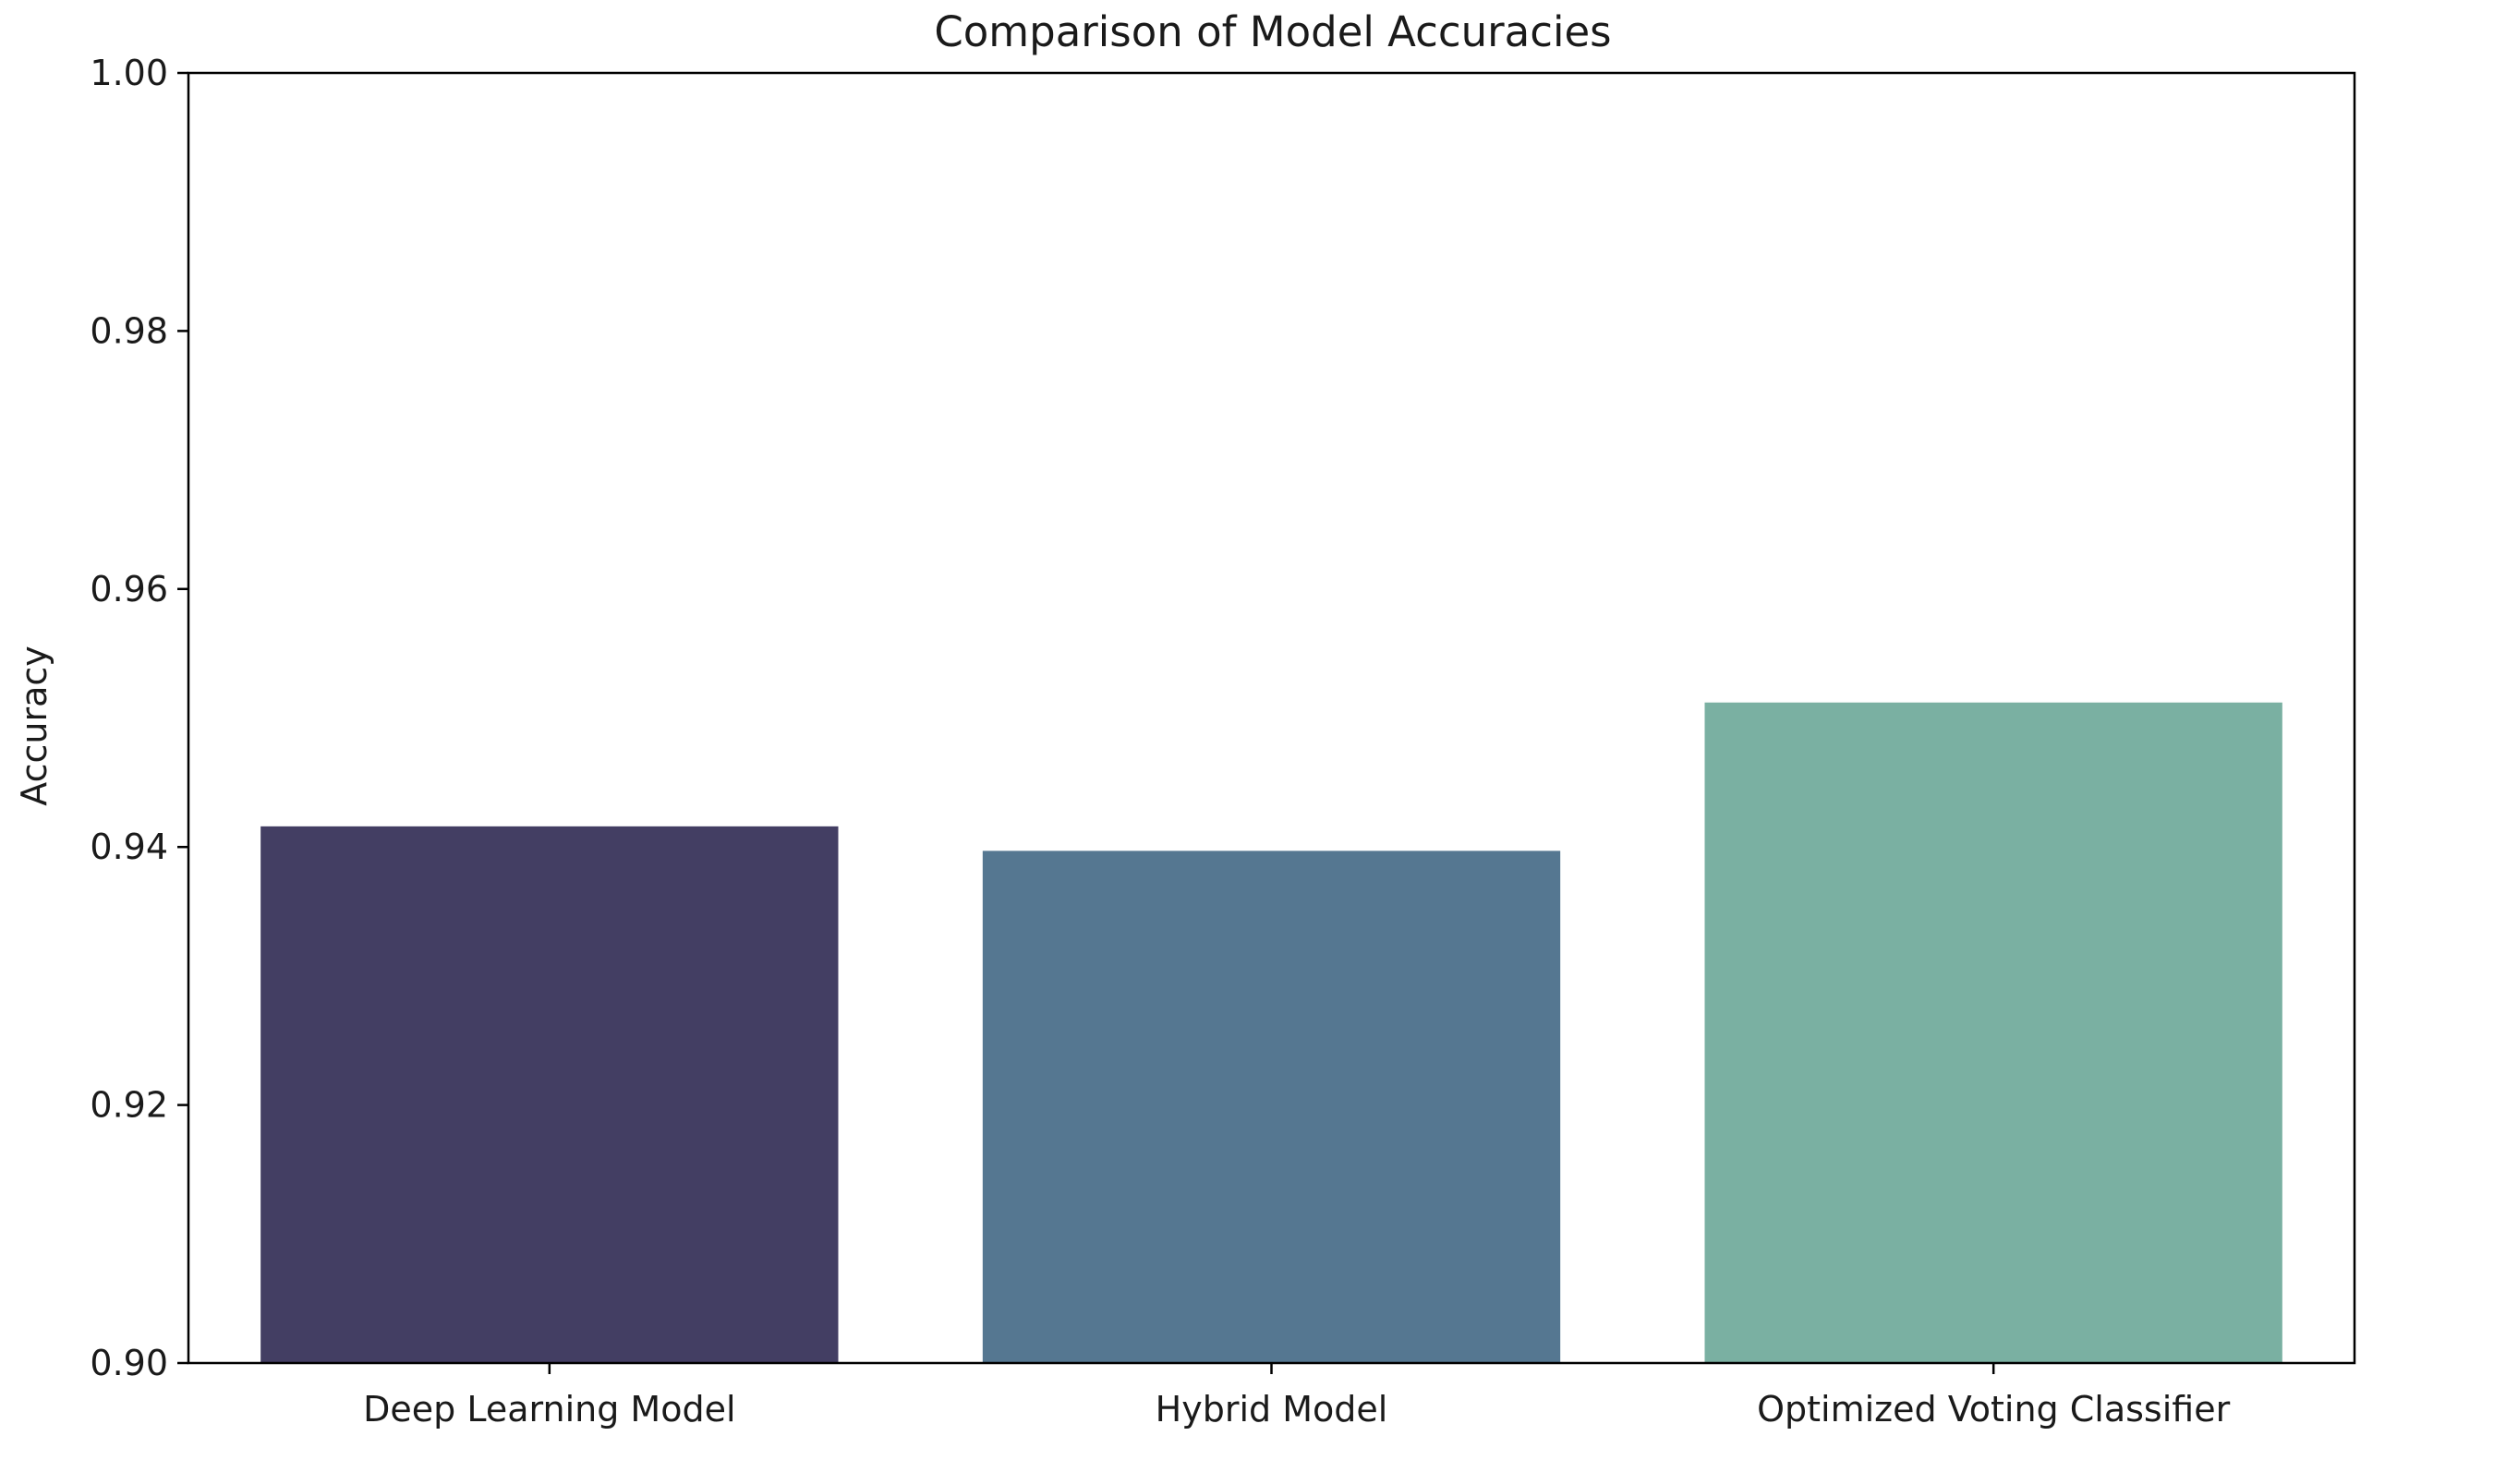 The width and height of the screenshot is (2506, 1484). I want to click on y-axis-label: Accuracy, so click(34, 725).